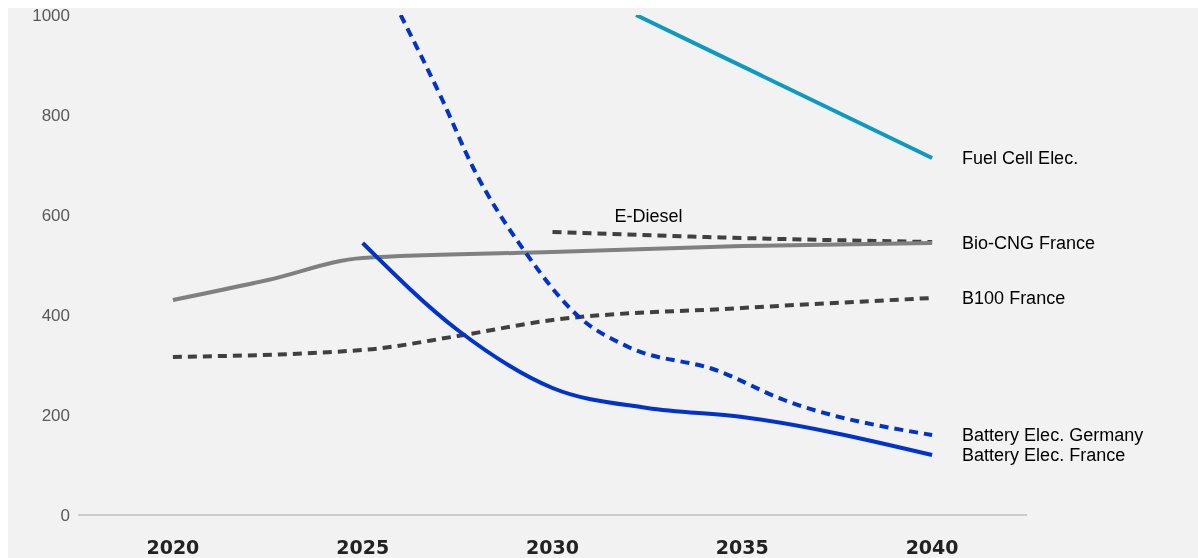 The height and width of the screenshot is (558, 1198). Describe the element at coordinates (173, 547) in the screenshot. I see `x-tick-label: 2020` at that location.